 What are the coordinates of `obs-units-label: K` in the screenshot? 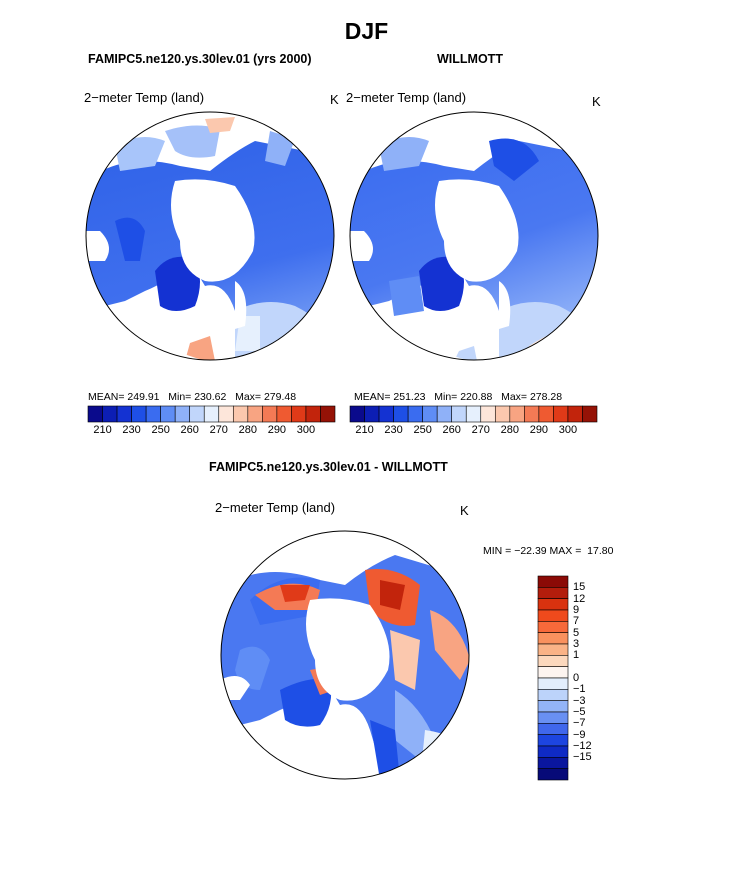 It's located at (596, 101).